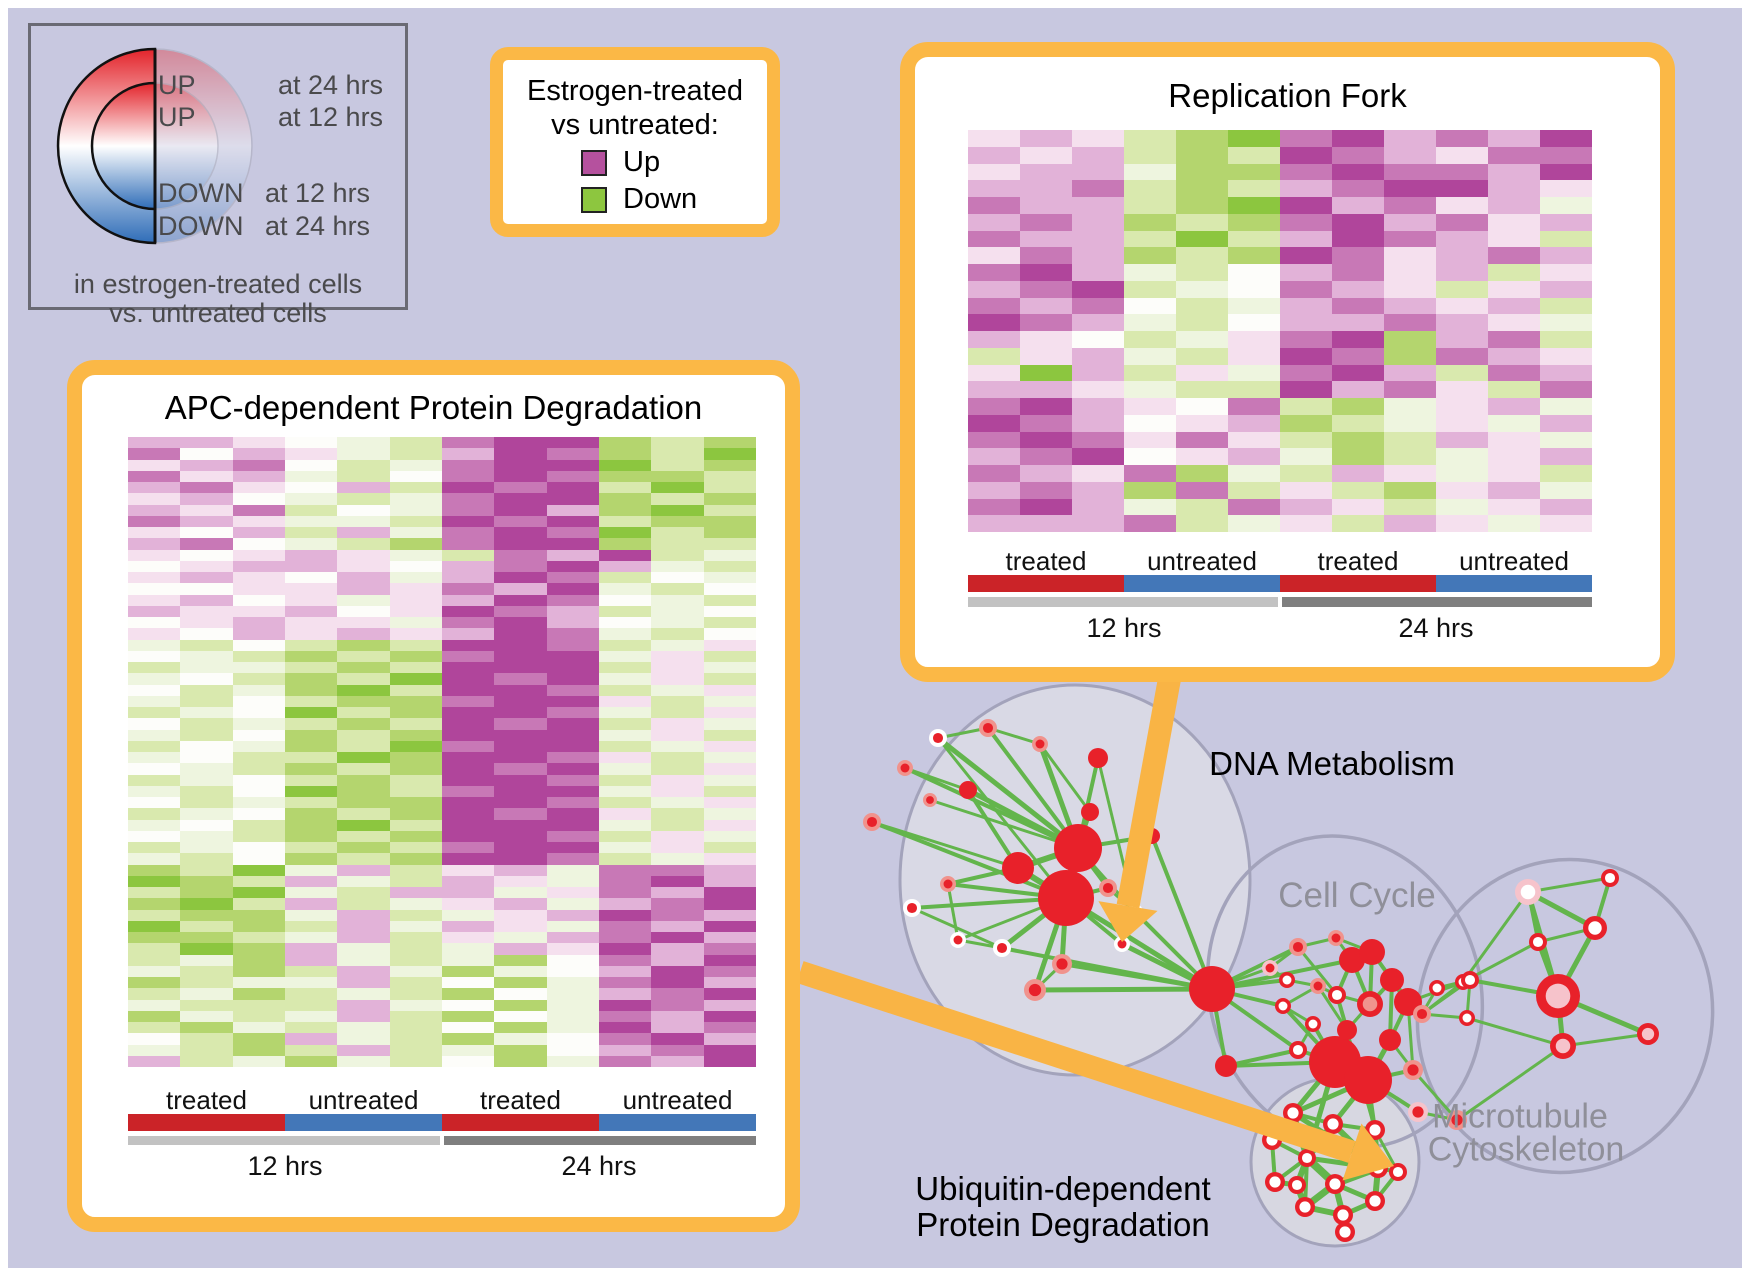 This screenshot has height=1279, width=1750. What do you see at coordinates (442, 1100) in the screenshot?
I see `apc-condition-labels: treated untreated treated untreated` at bounding box center [442, 1100].